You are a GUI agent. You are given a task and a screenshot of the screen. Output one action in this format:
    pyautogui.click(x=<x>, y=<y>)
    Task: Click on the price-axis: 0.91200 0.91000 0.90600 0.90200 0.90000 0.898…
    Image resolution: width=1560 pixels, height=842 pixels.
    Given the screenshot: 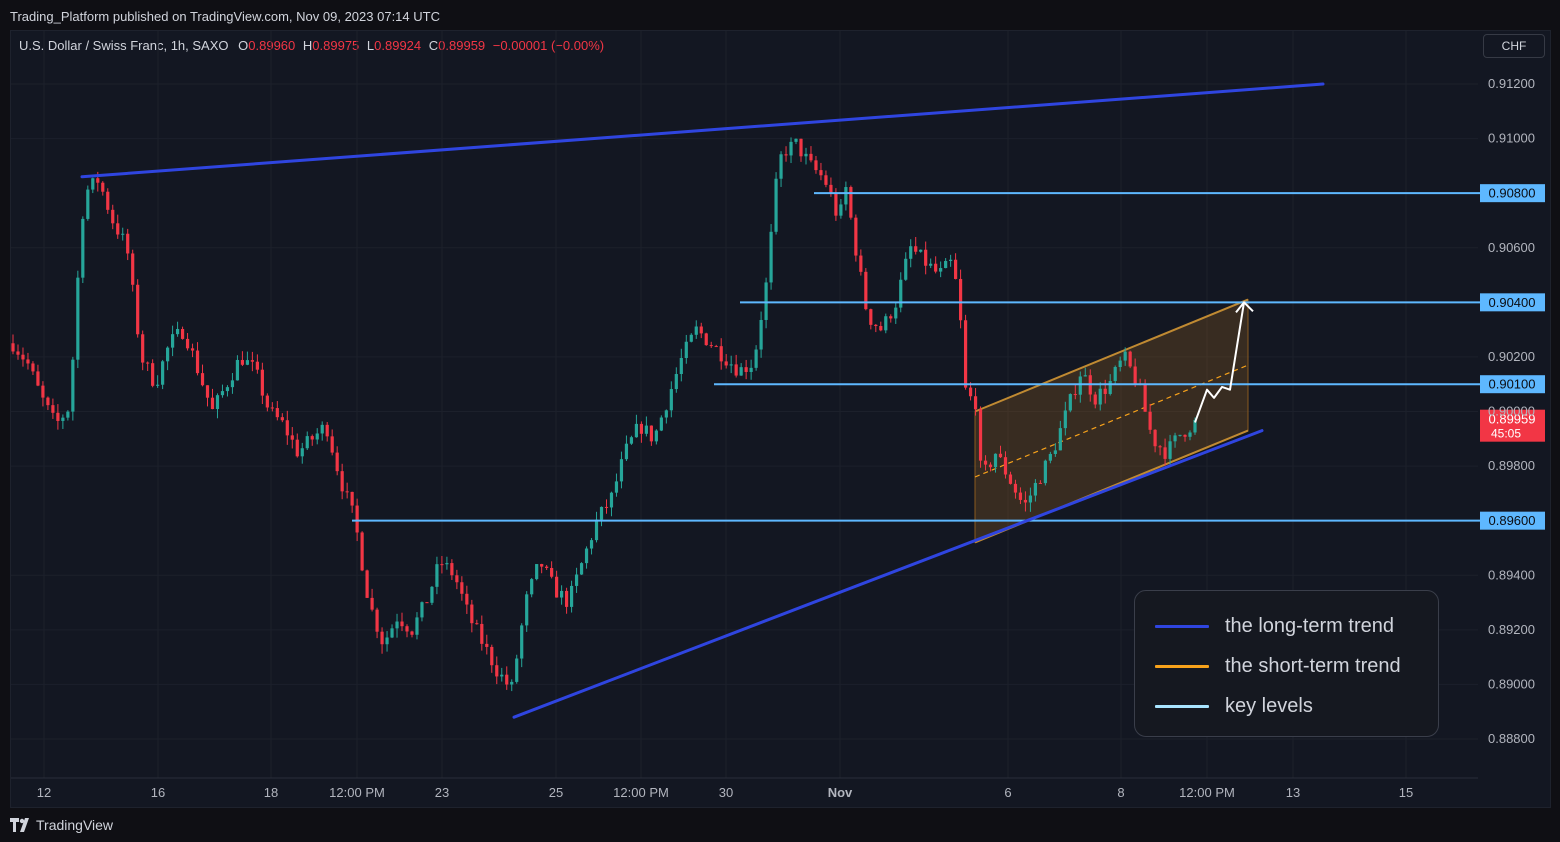 What is the action you would take?
    pyautogui.click(x=1511, y=411)
    